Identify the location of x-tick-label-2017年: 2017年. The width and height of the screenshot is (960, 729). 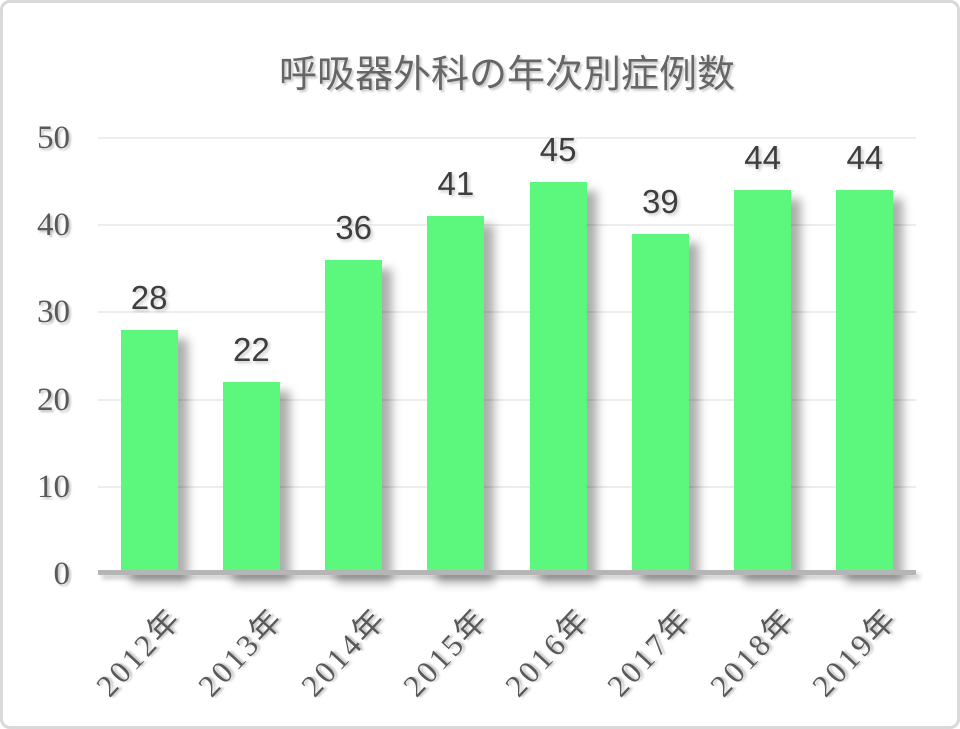
(650, 652).